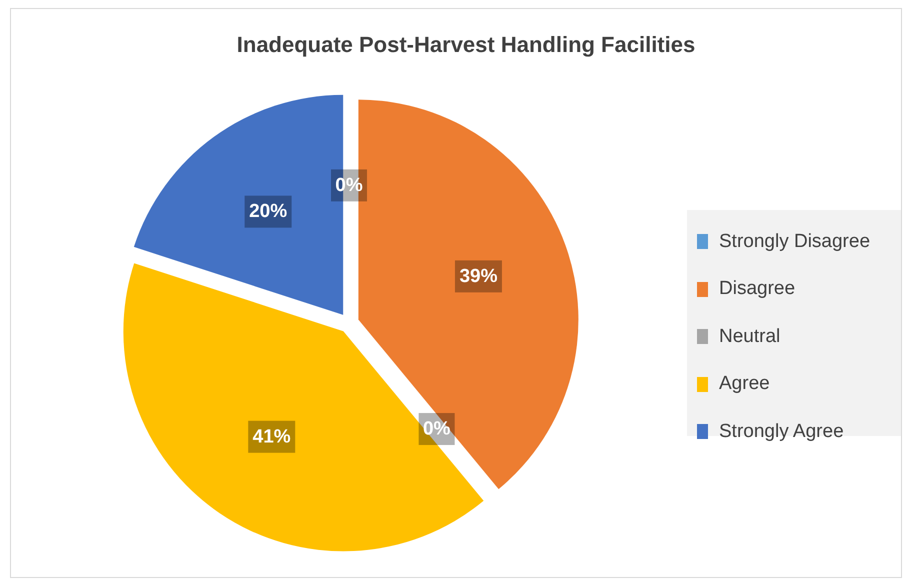  What do you see at coordinates (749, 337) in the screenshot?
I see `legend-label: Neutral` at bounding box center [749, 337].